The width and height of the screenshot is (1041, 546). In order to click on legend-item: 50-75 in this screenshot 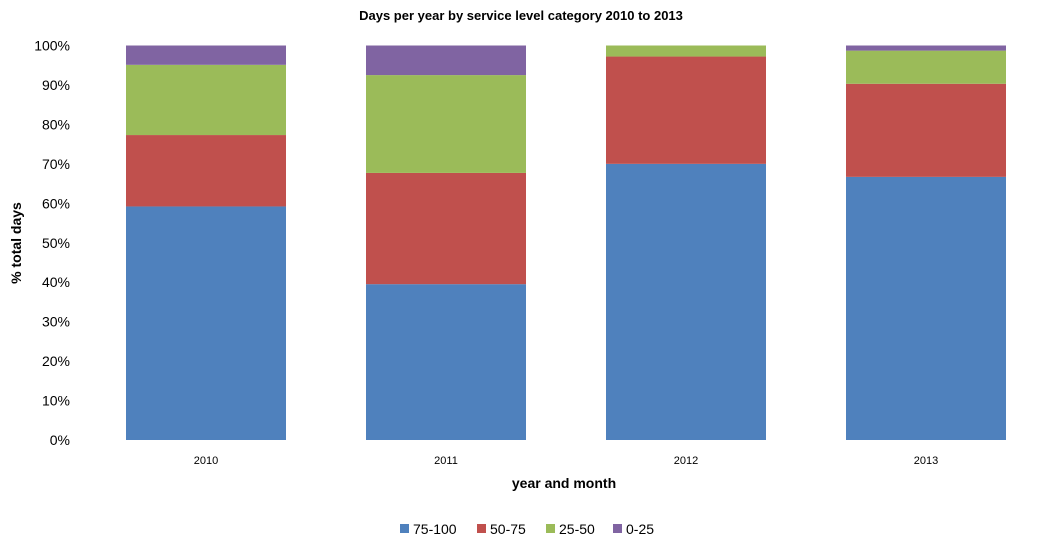, I will do `click(501, 529)`.